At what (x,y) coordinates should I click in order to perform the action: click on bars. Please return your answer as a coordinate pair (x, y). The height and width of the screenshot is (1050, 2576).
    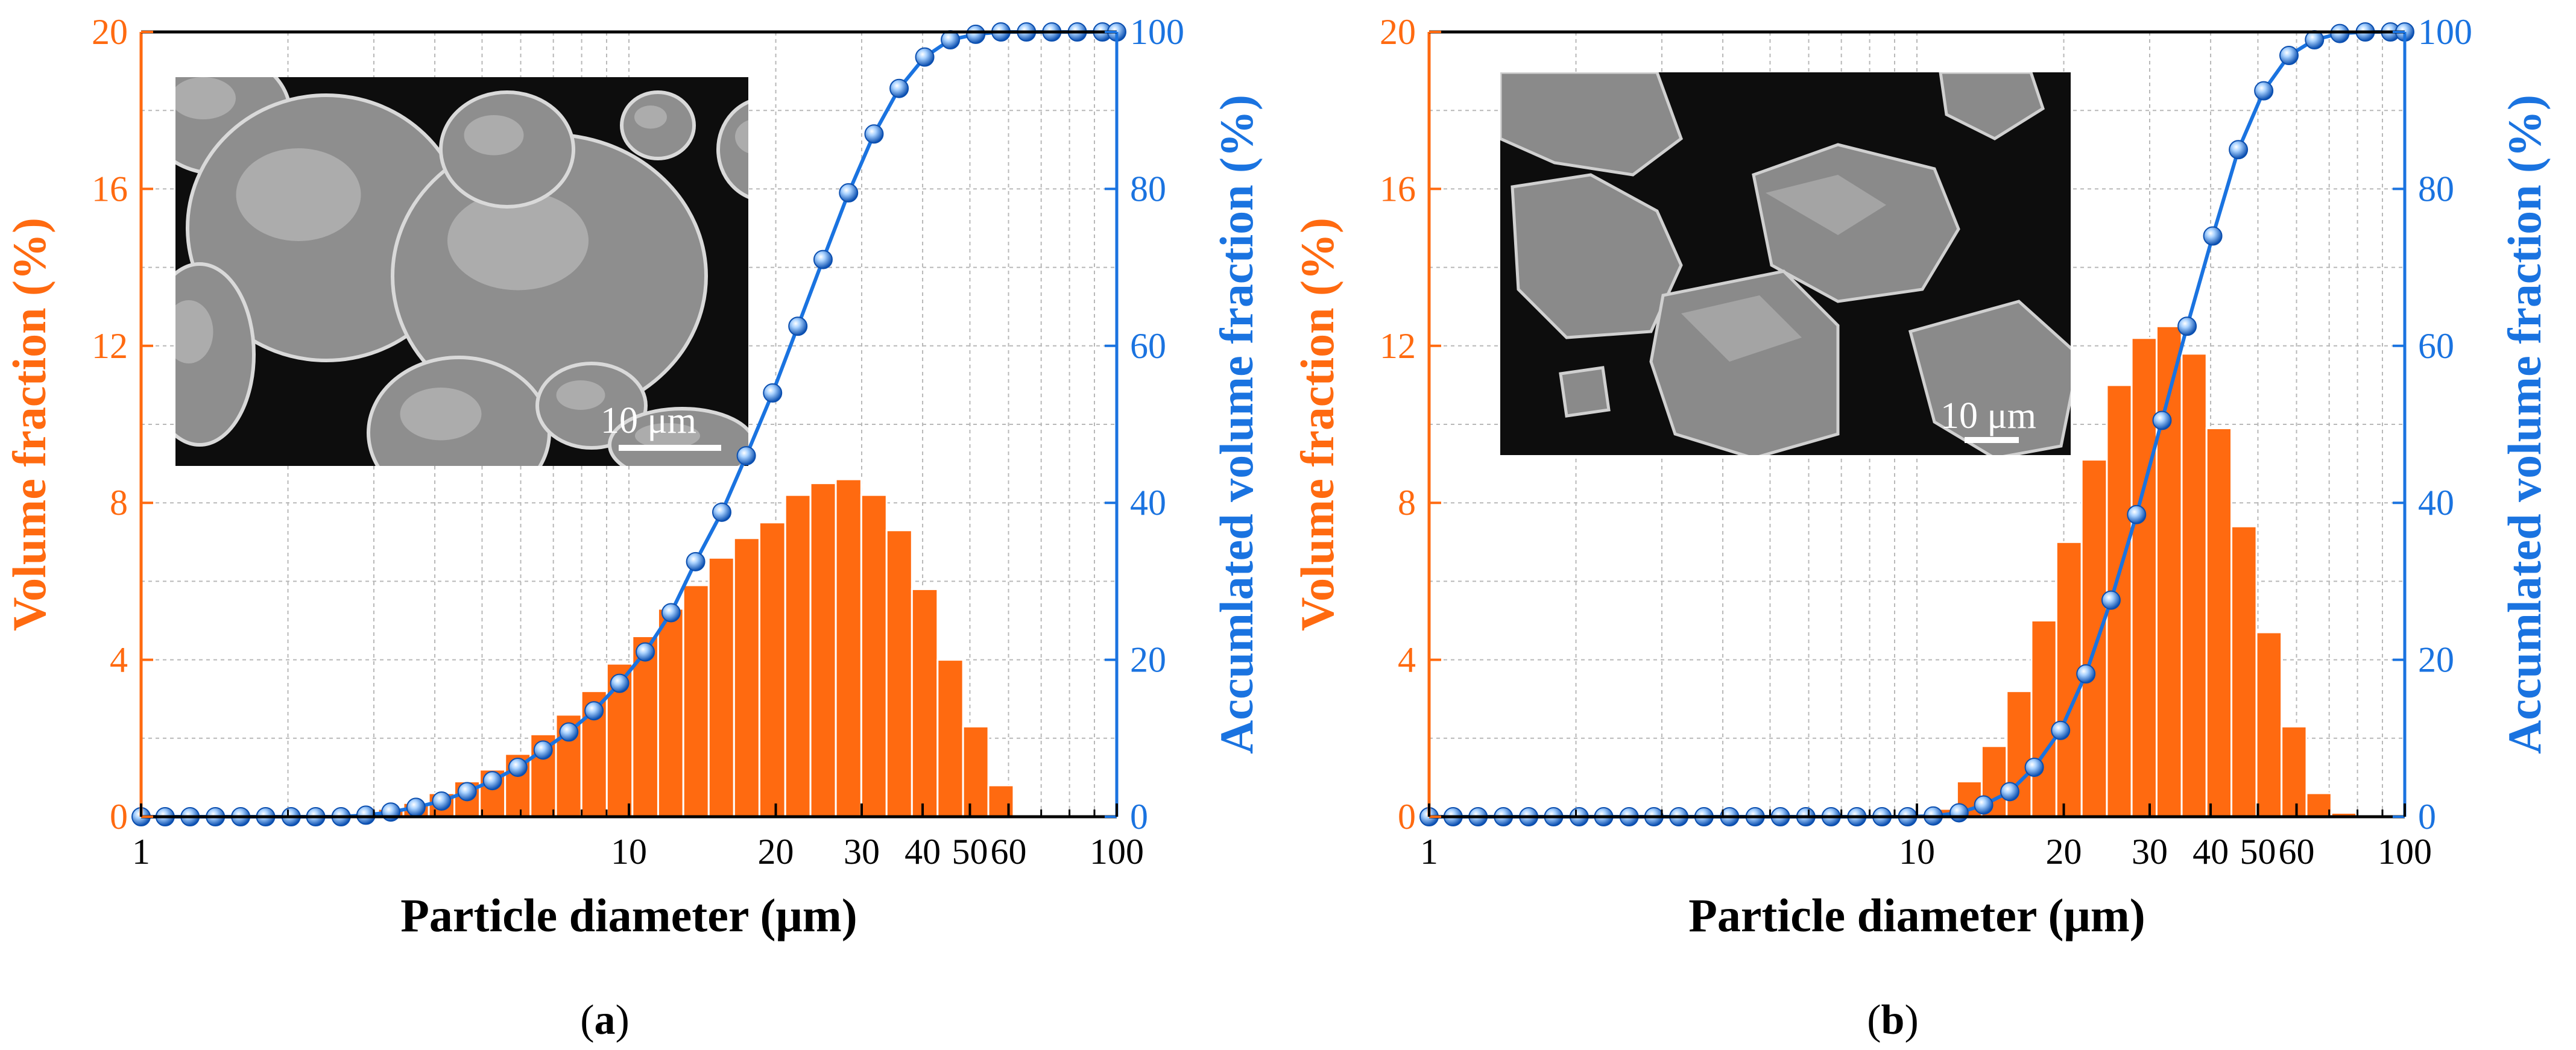
    Looking at the image, I should click on (696, 648).